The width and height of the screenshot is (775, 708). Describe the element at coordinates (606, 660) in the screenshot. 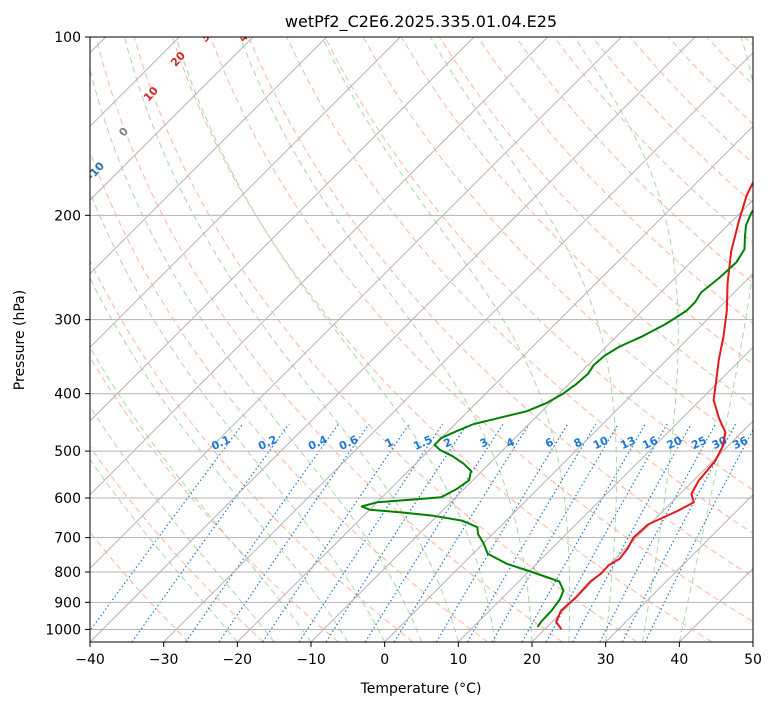

I see `x-tick-label: 30` at that location.